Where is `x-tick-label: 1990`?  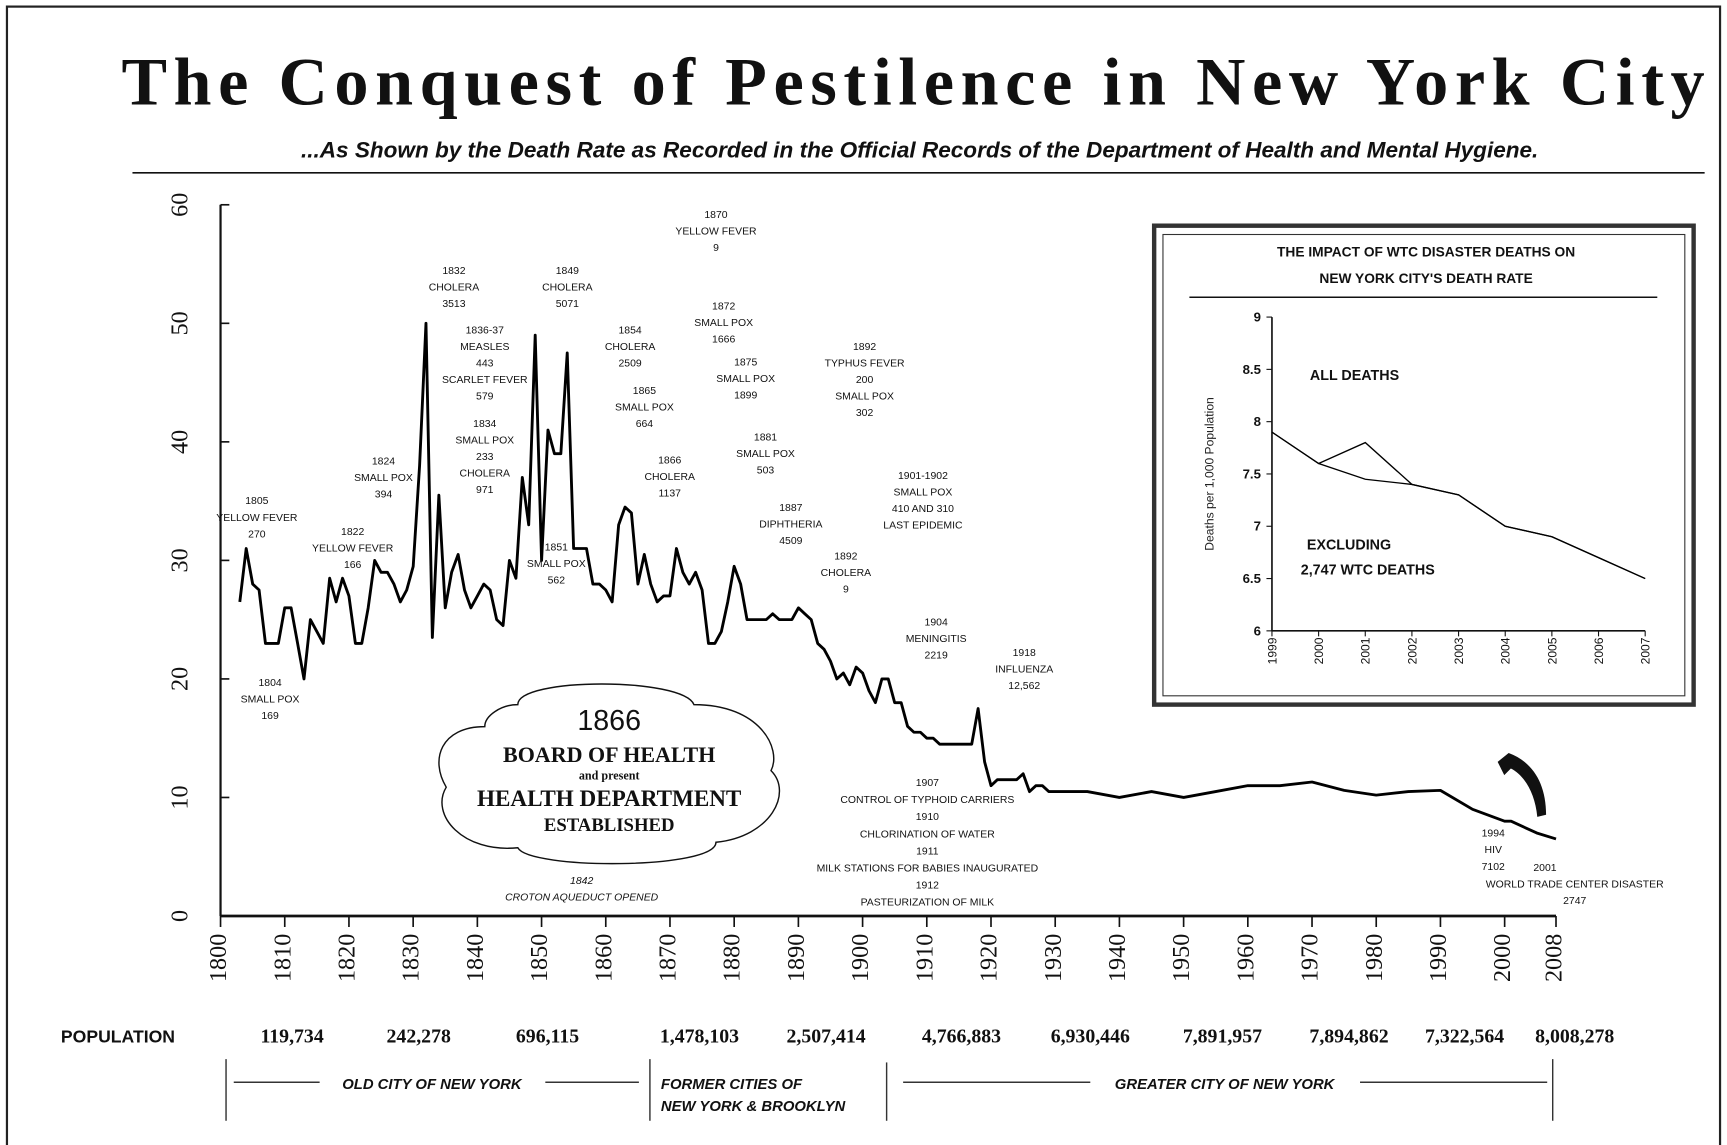
x-tick-label: 1990 is located at coordinates (1438, 958).